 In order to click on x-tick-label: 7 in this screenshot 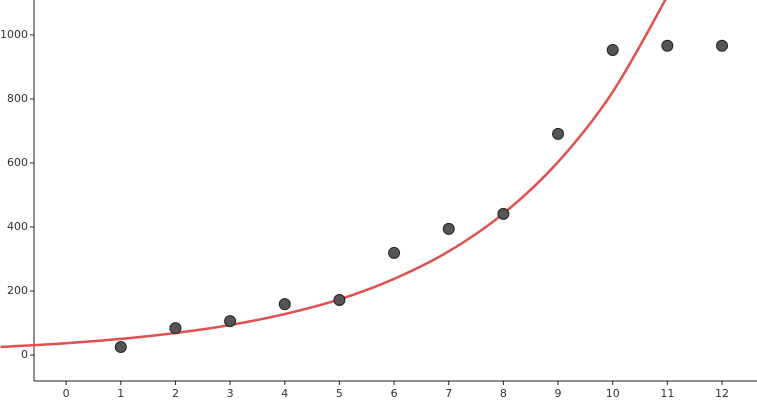, I will do `click(448, 393)`.